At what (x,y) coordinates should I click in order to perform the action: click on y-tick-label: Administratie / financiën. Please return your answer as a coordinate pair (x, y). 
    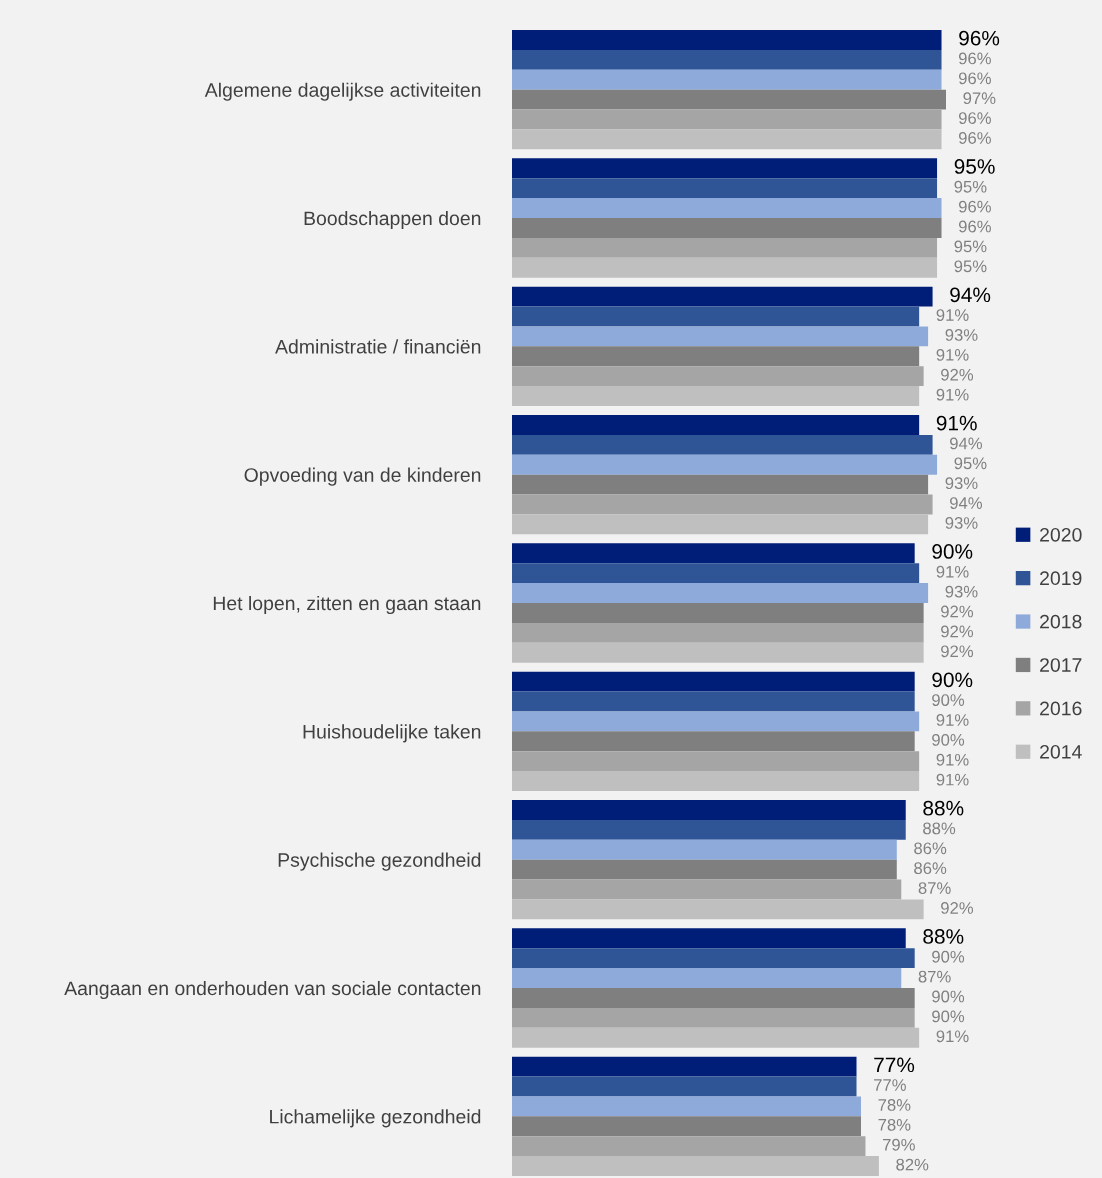
    Looking at the image, I should click on (378, 346).